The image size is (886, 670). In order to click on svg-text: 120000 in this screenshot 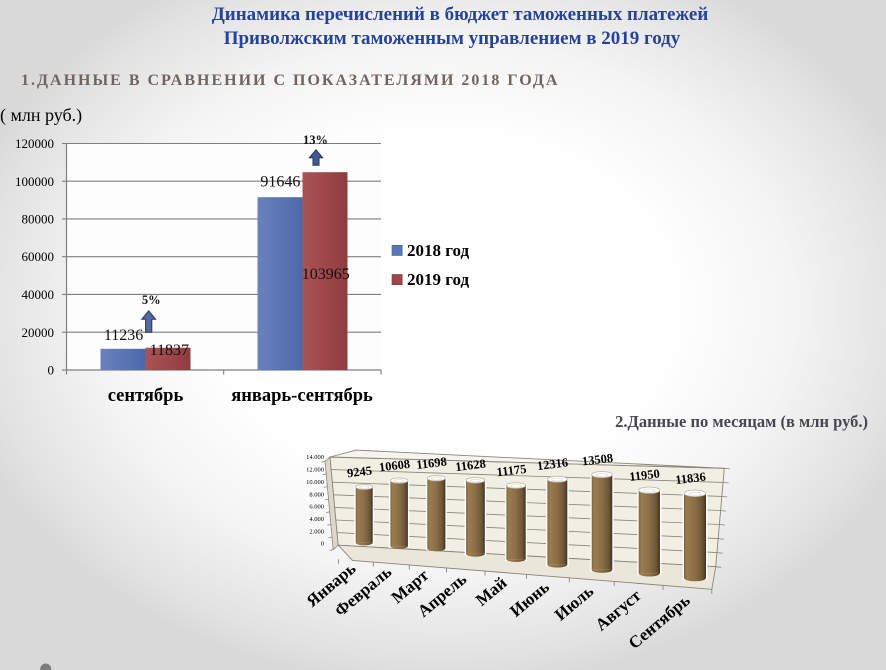, I will do `click(34, 143)`.